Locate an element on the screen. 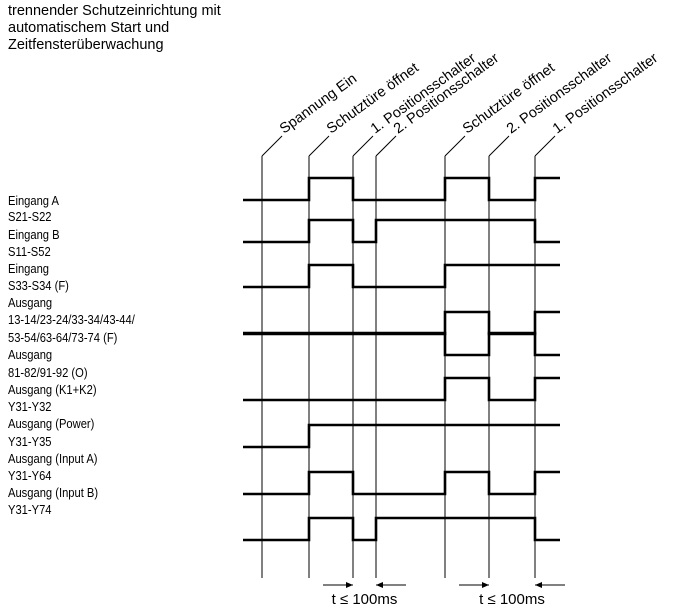 This screenshot has height=610, width=692. title-line: automatischem Start und is located at coordinates (89, 28).